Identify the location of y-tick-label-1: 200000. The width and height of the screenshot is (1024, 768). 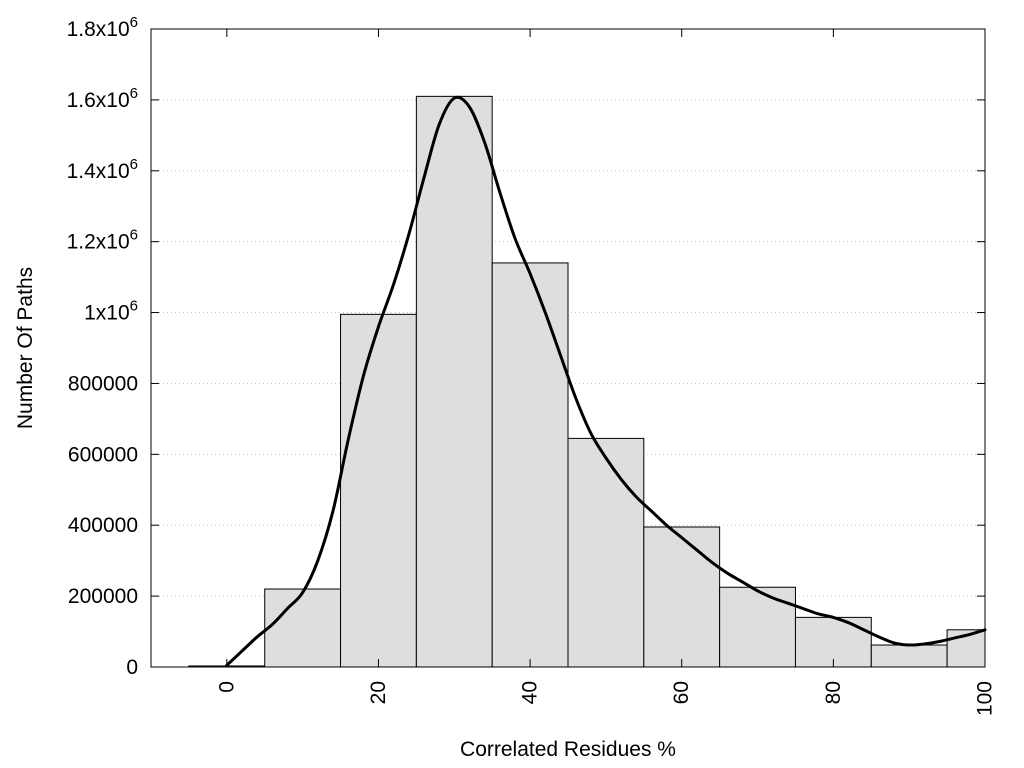
(103, 596).